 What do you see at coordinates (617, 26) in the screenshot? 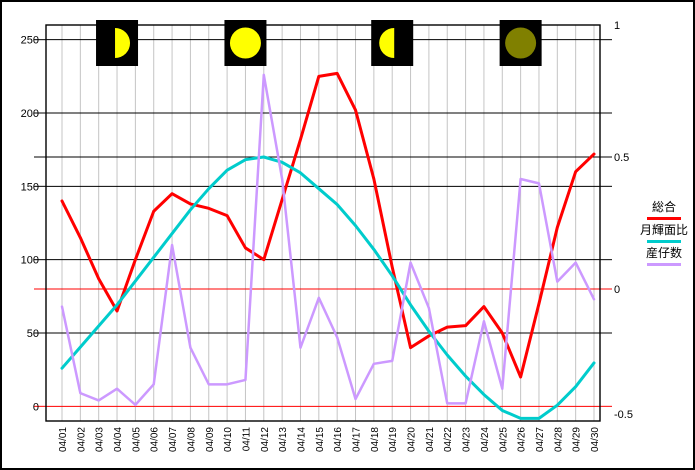
I see `right-axis-label: 1` at bounding box center [617, 26].